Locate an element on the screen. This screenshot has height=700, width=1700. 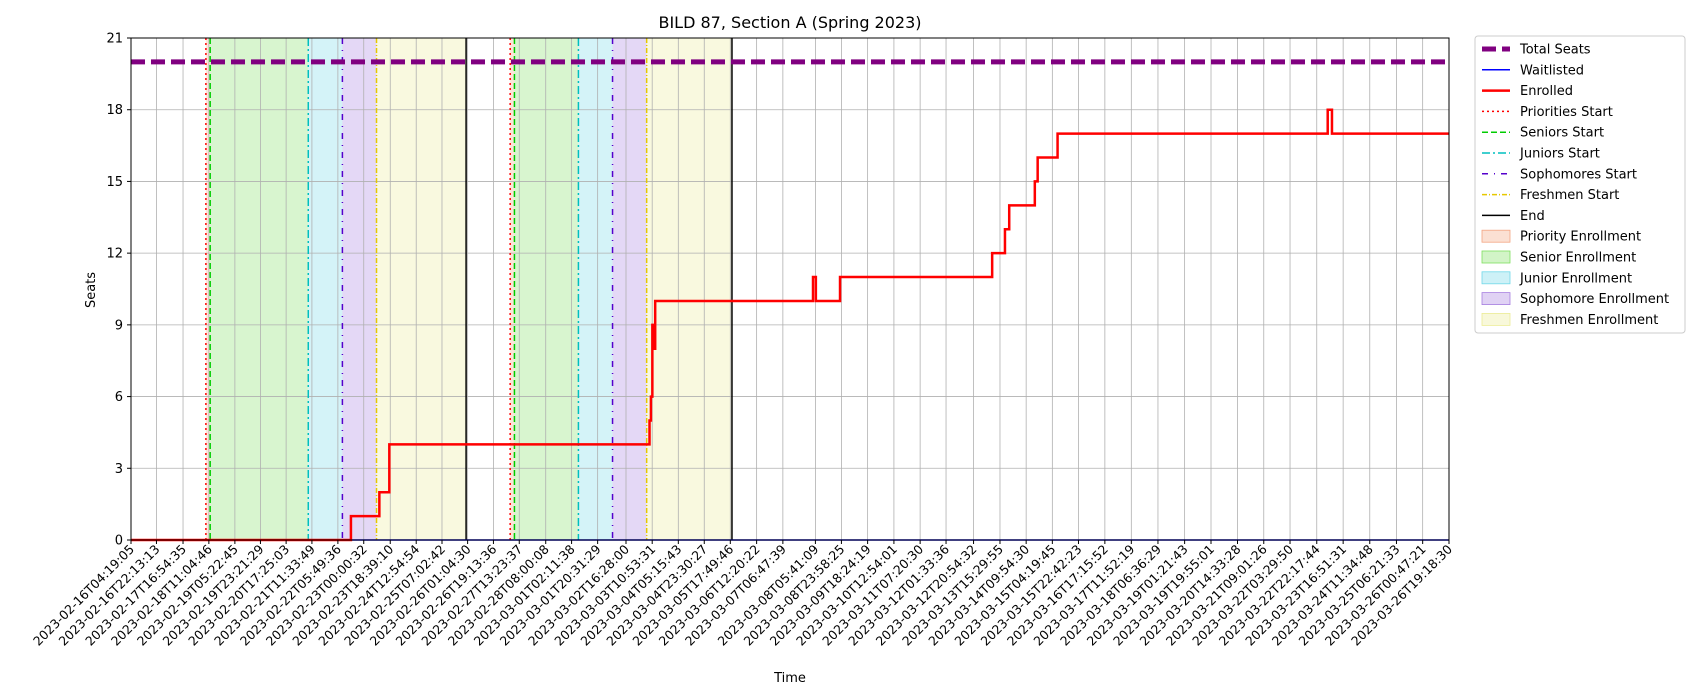
chart-title: BILD 87, Section A (Spring 2023) is located at coordinates (789, 22).